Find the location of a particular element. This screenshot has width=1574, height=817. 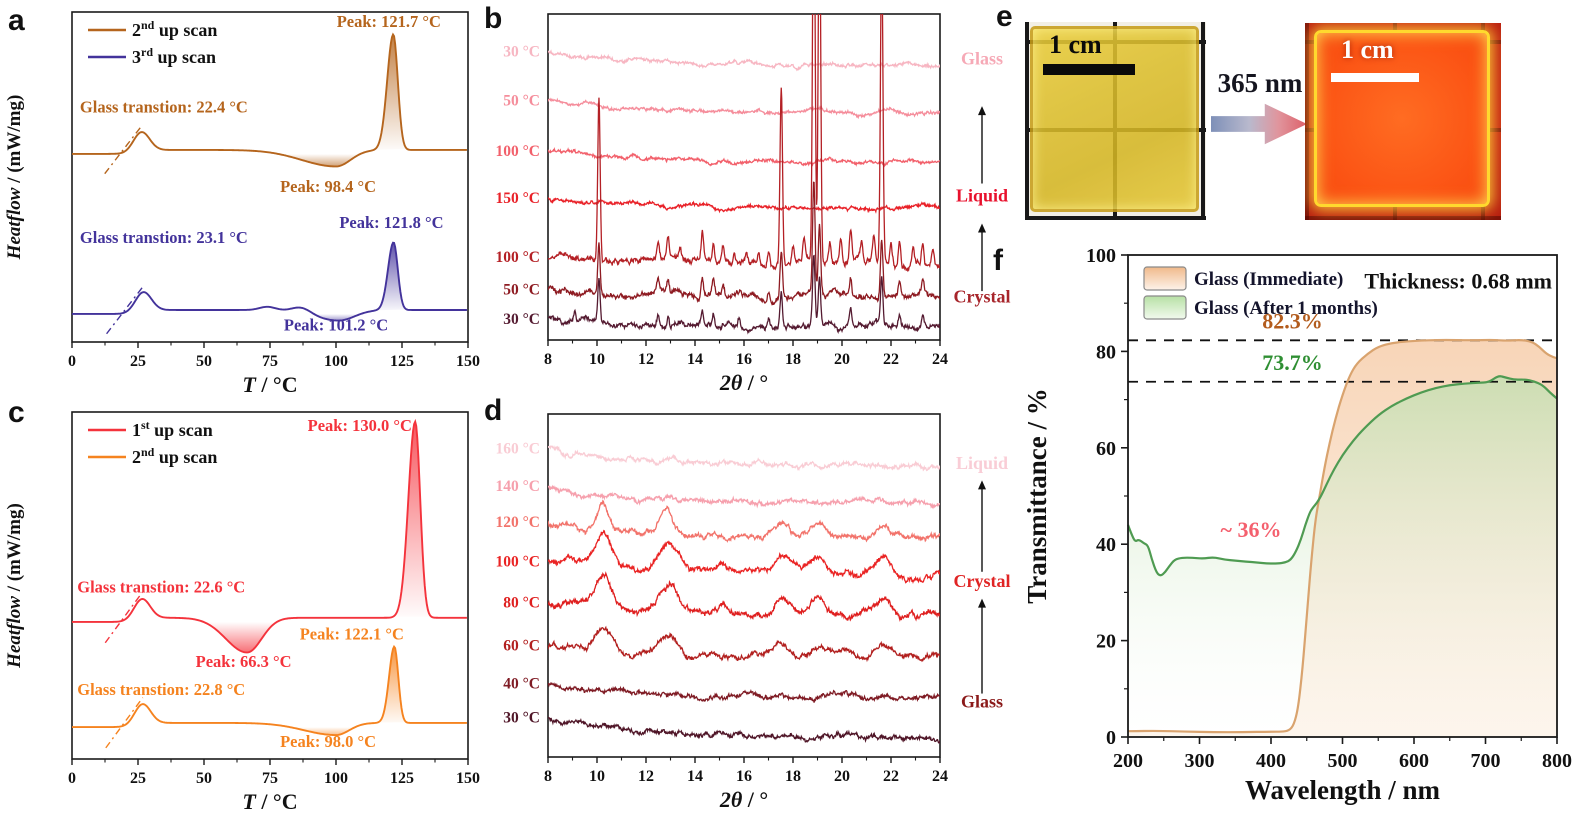

svg-text: Peak: 101.2 °C is located at coordinates (336, 324).